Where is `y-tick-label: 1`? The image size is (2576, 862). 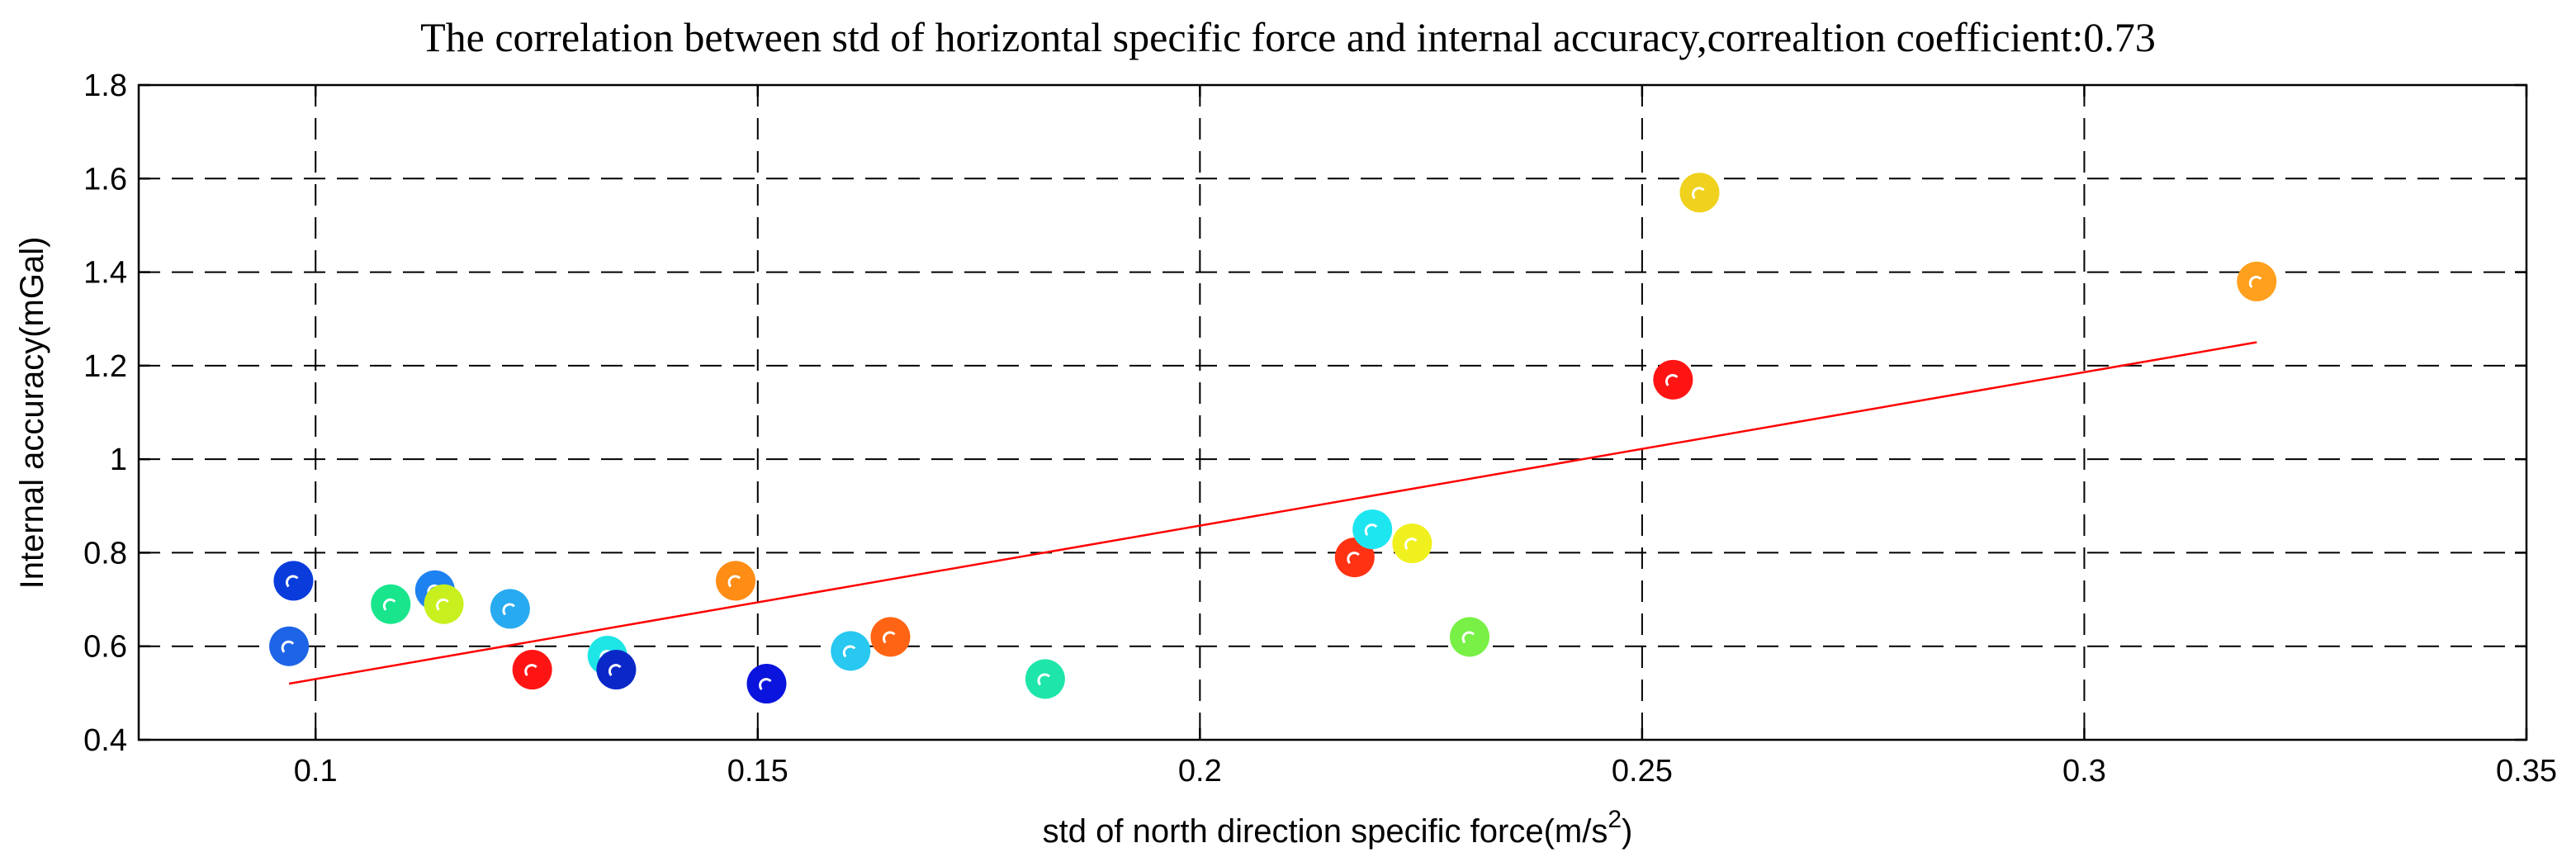
y-tick-label: 1 is located at coordinates (118, 460).